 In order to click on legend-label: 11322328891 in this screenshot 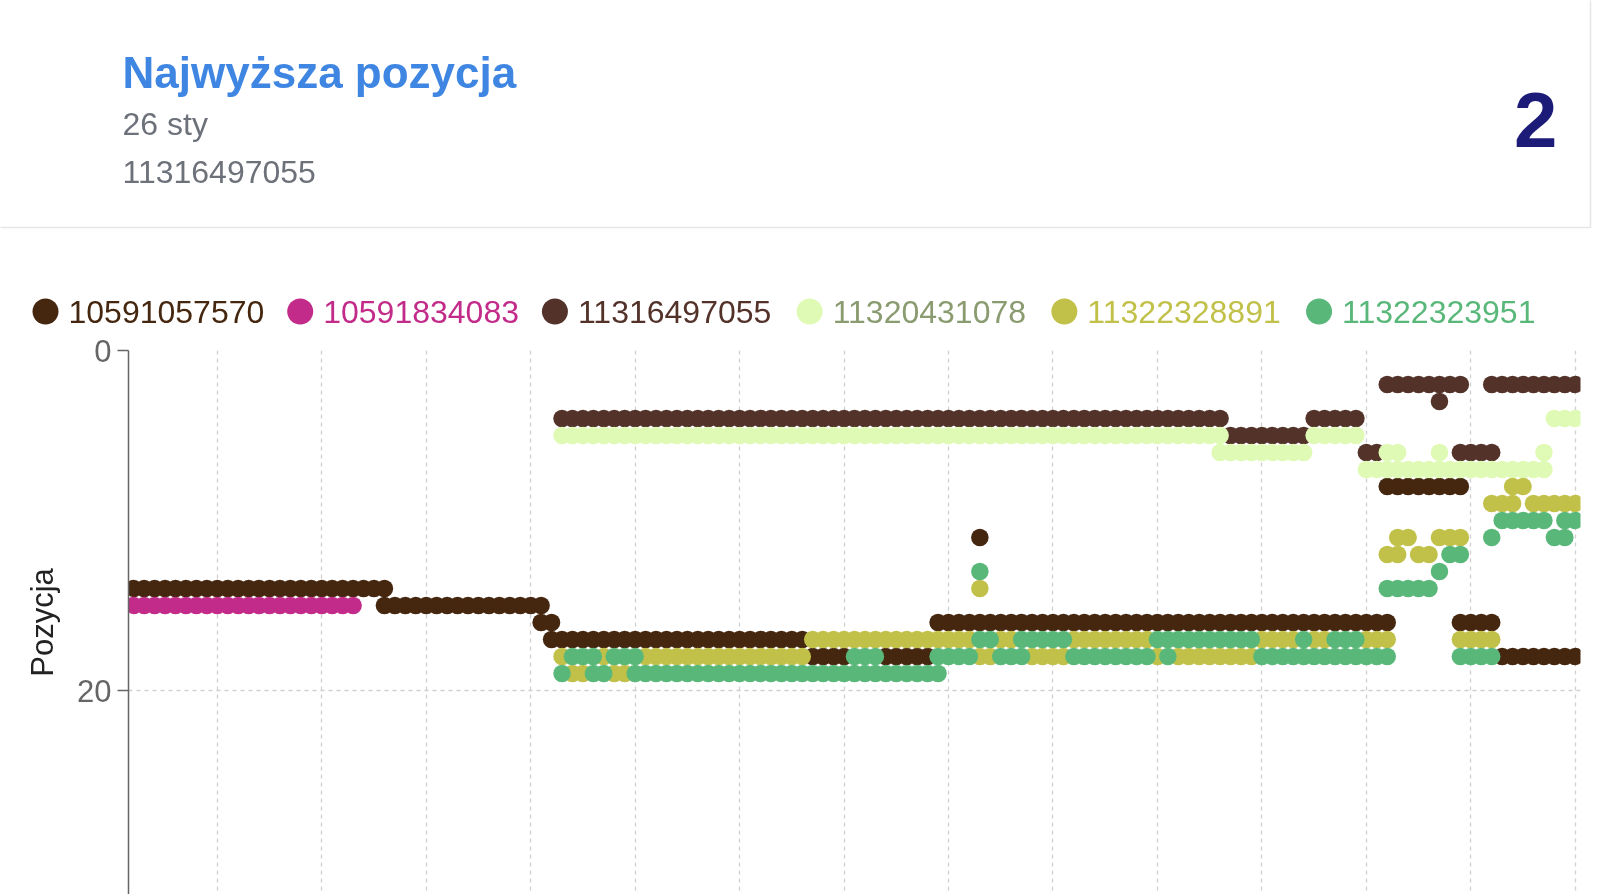, I will do `click(1184, 311)`.